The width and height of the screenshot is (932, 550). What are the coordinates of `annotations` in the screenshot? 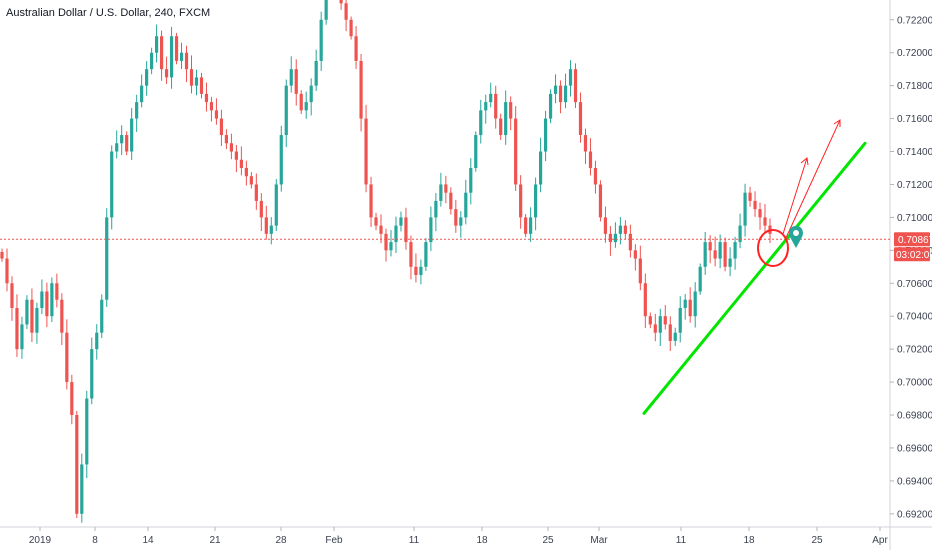 It's located at (799, 193).